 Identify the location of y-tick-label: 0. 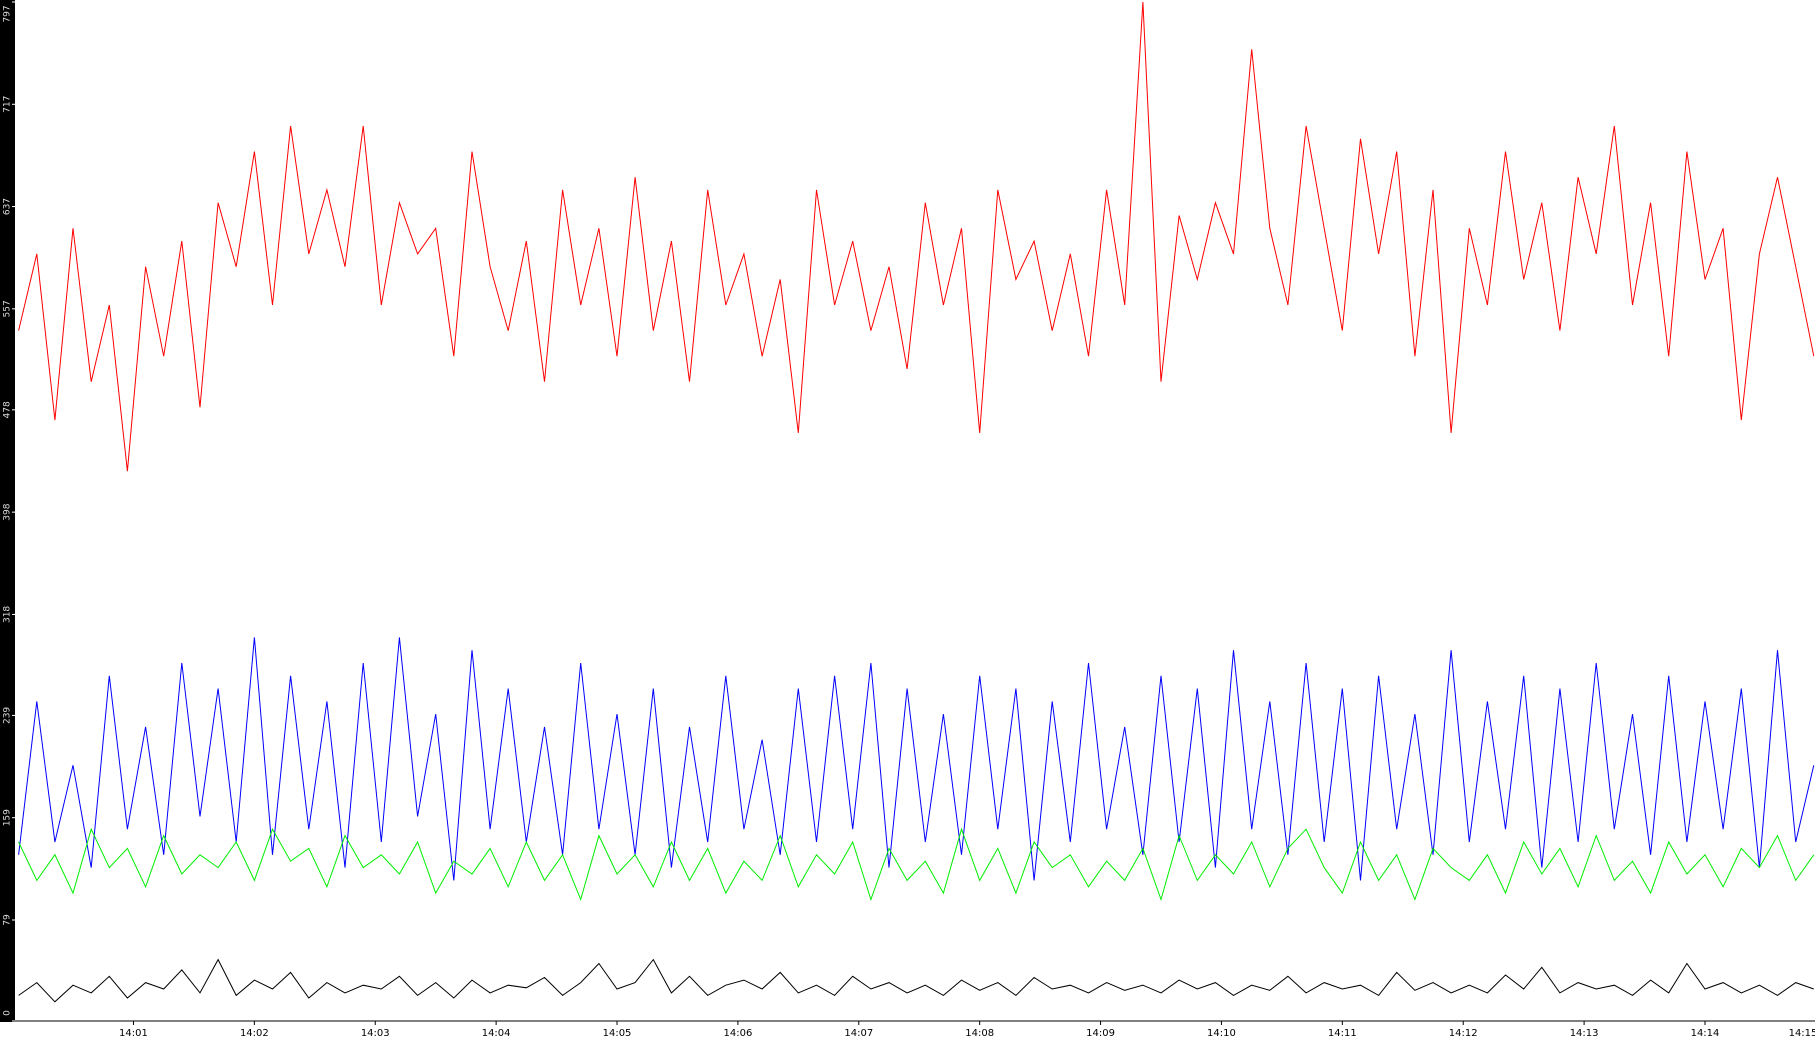
(8, 1013).